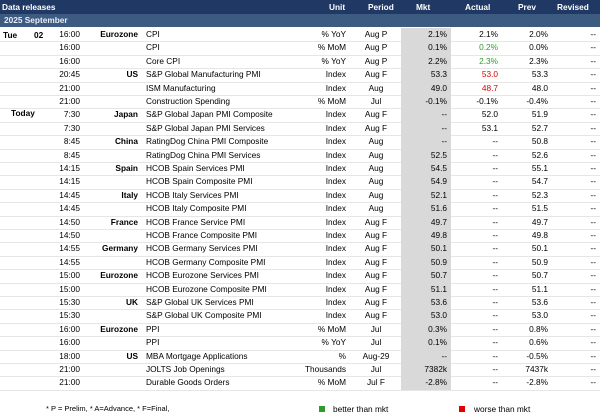 This screenshot has width=600, height=416. I want to click on header-prev: Prev, so click(527, 7).